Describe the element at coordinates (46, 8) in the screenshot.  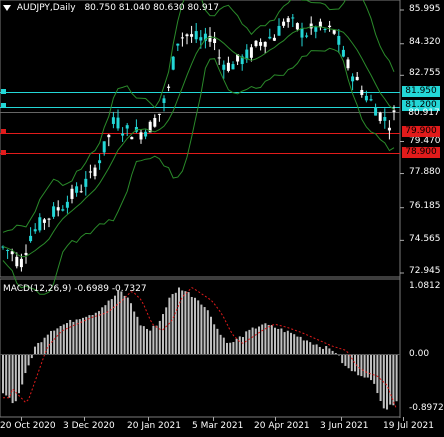
I see `symbol-timeframe: AUDJPY,Daily` at that location.